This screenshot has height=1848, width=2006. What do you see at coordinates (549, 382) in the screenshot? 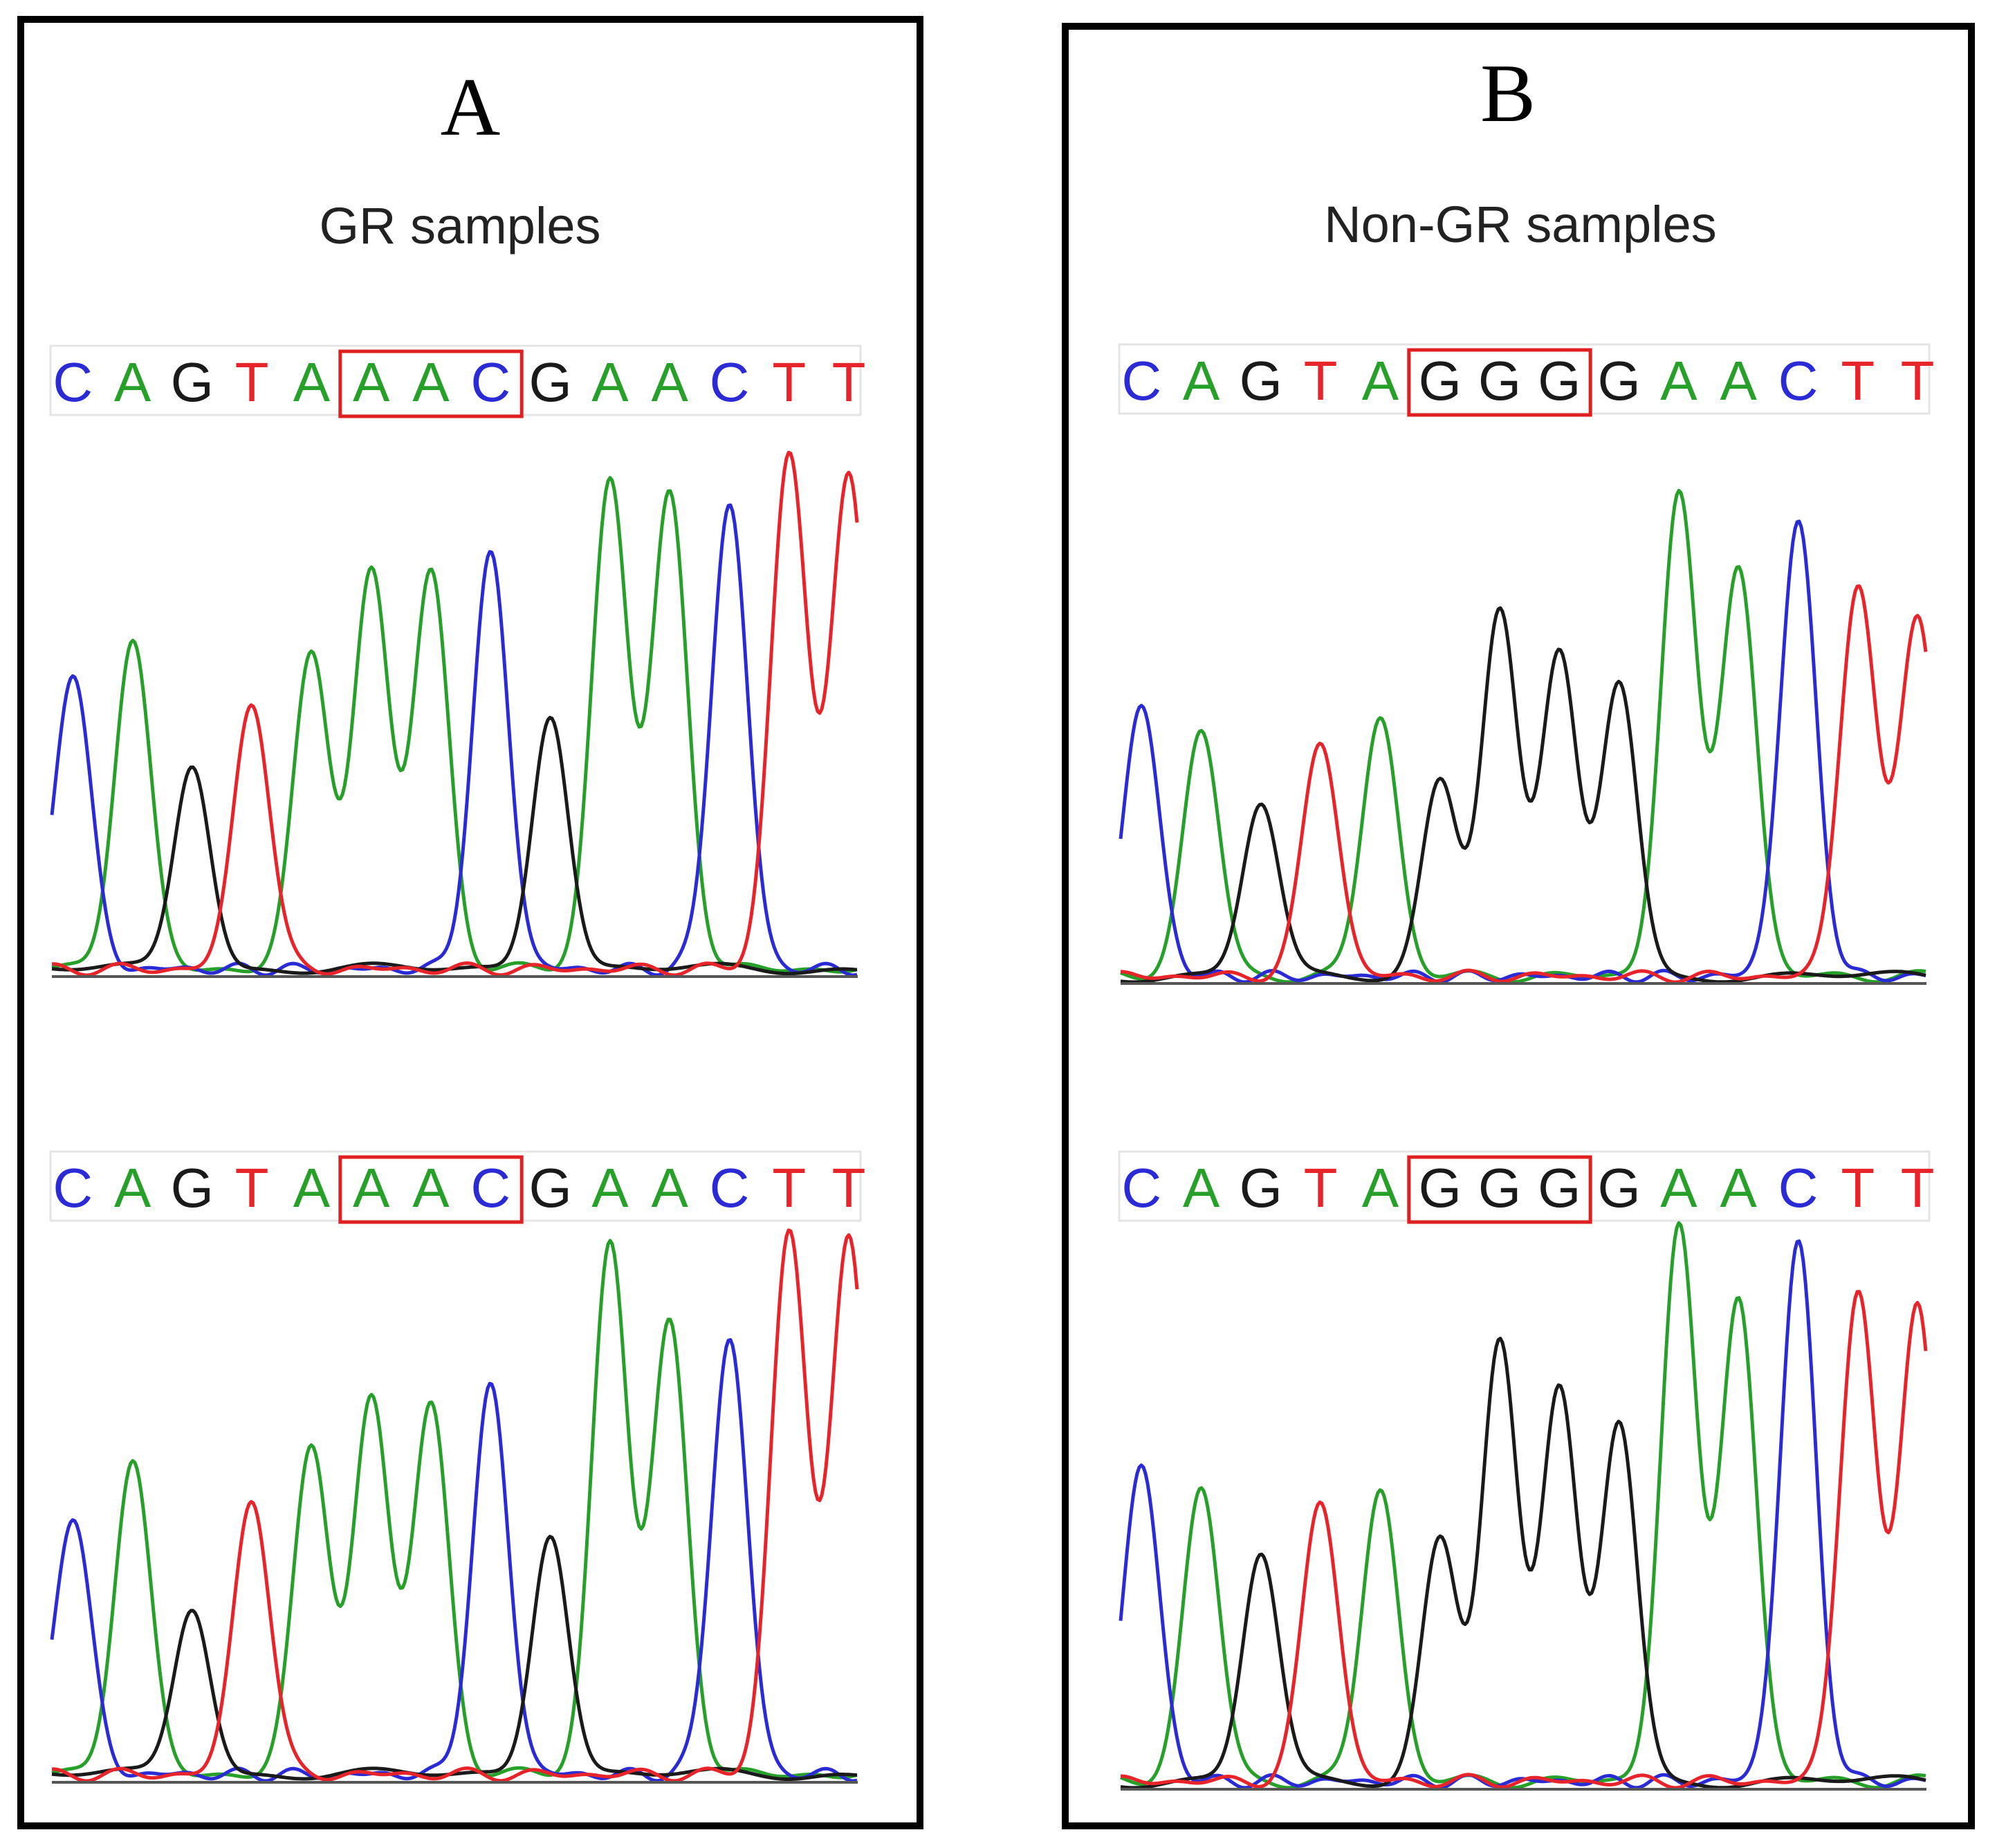
I see `base-call-a1-9: G` at bounding box center [549, 382].